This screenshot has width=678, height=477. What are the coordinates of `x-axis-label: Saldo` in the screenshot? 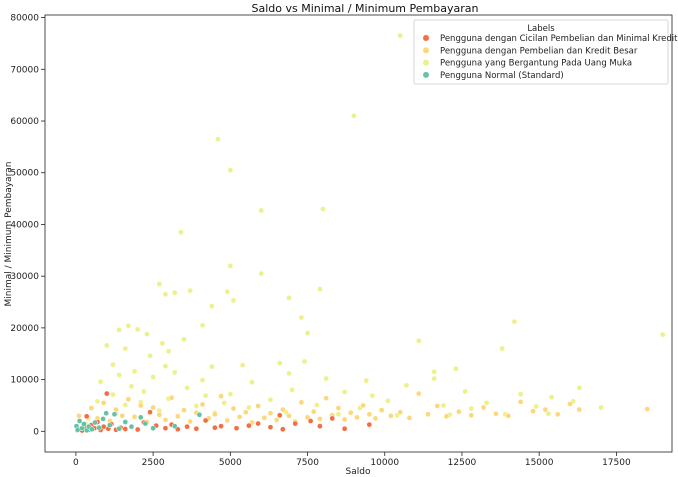 It's located at (358, 472).